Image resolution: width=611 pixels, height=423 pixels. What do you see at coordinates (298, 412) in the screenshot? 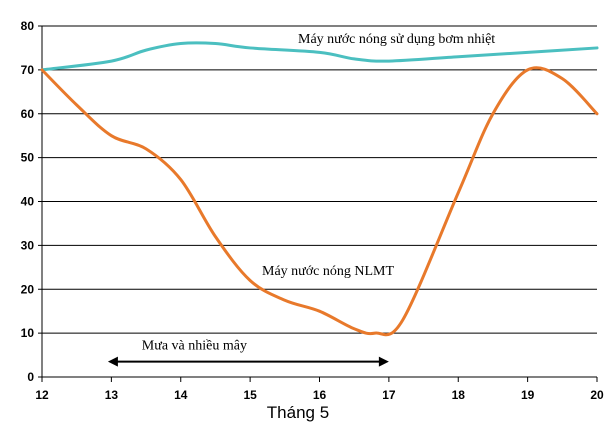
I see `x-axis-title: Tháng 5` at bounding box center [298, 412].